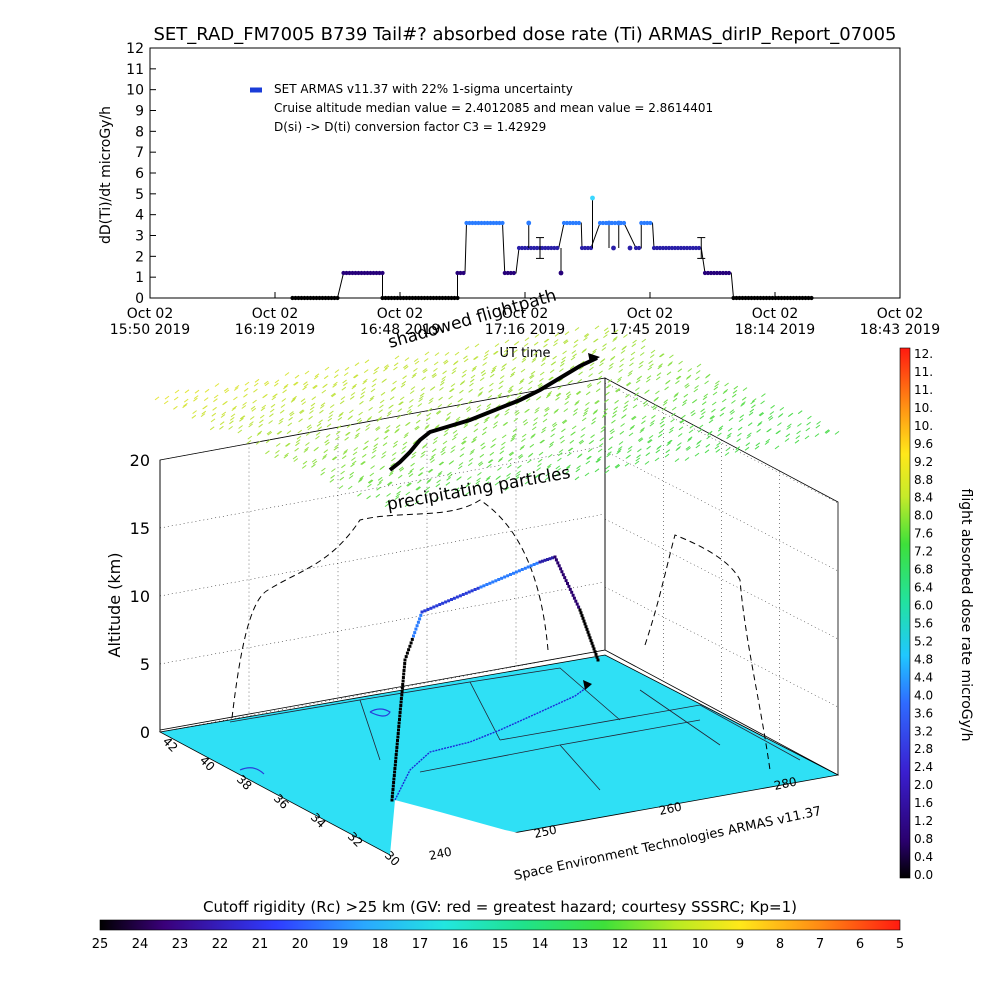 The width and height of the screenshot is (1000, 1000). What do you see at coordinates (139, 237) in the screenshot?
I see `y-tick-label: 3` at bounding box center [139, 237].